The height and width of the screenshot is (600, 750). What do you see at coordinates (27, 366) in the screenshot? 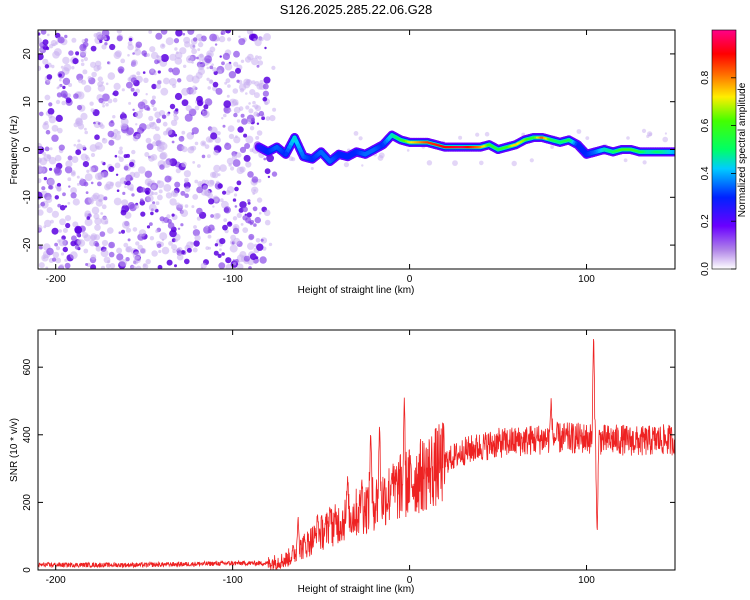
I see `y-tick-label: 600` at bounding box center [27, 366].